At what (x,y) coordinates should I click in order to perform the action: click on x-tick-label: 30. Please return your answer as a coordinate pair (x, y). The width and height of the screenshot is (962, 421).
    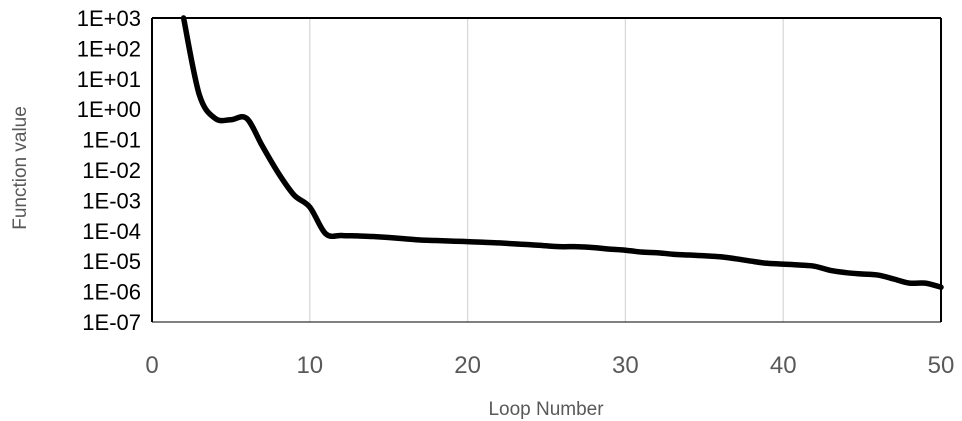
    Looking at the image, I should click on (625, 365).